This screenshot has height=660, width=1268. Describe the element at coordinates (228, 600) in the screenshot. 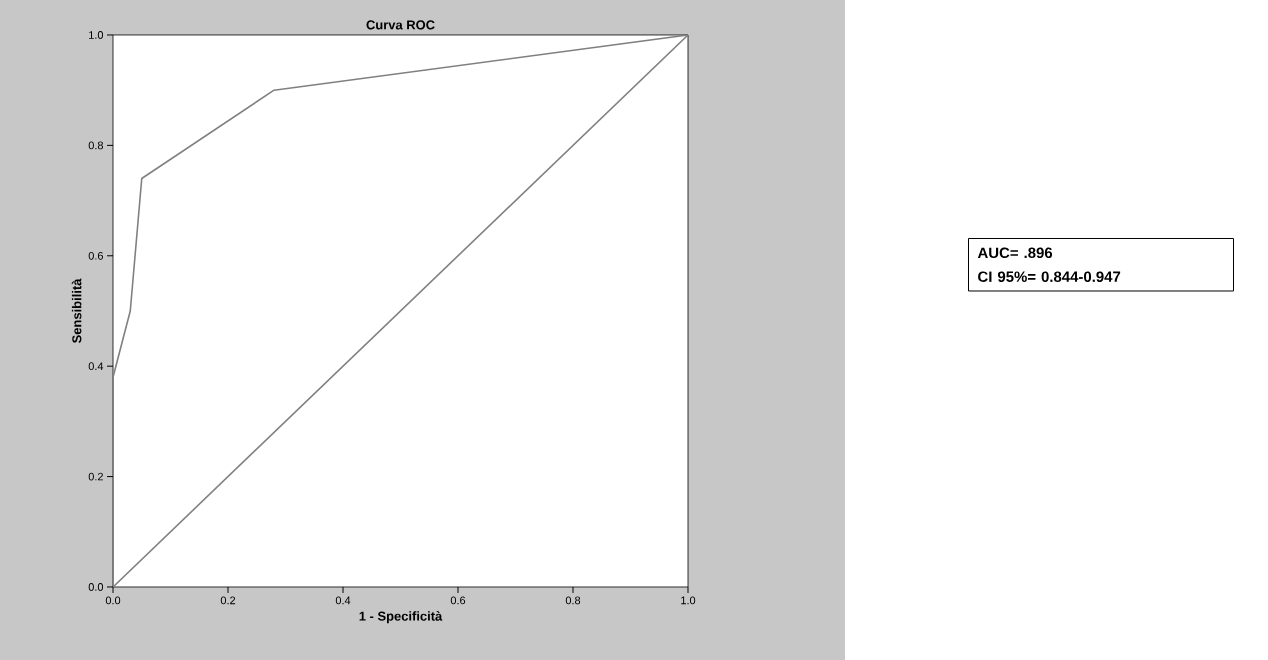

I see `x-tick-label: 0.2` at that location.